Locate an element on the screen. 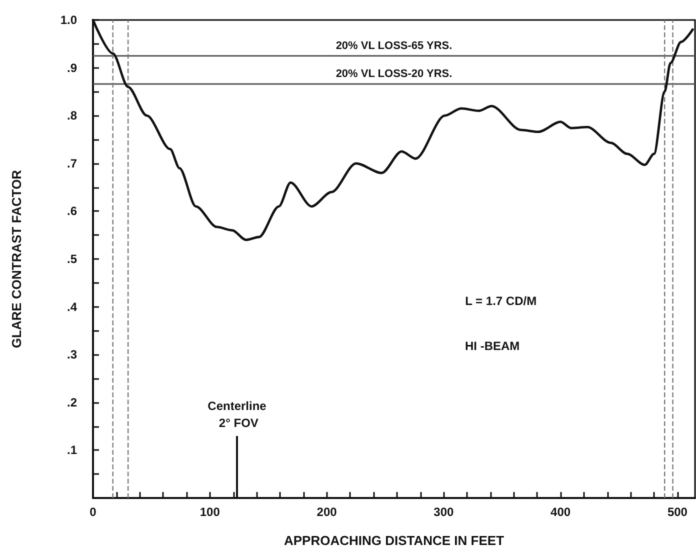 The width and height of the screenshot is (696, 554). y-tick-label: .3 is located at coordinates (72, 355).